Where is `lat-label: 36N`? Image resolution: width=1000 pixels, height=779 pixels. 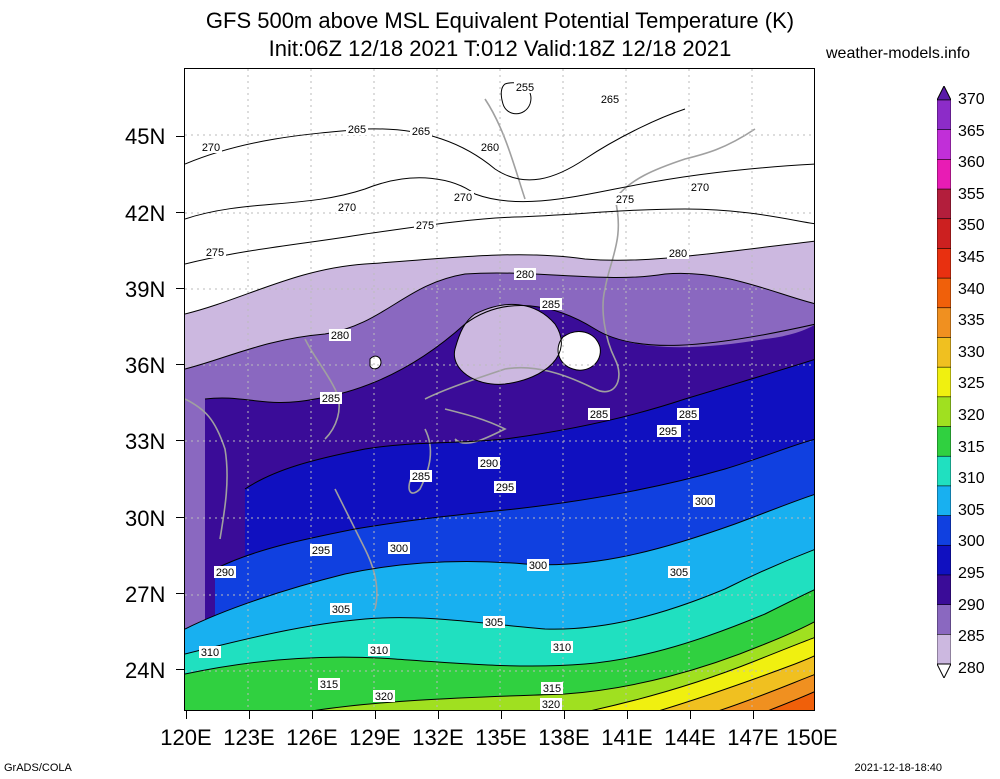 lat-label: 36N is located at coordinates (145, 365).